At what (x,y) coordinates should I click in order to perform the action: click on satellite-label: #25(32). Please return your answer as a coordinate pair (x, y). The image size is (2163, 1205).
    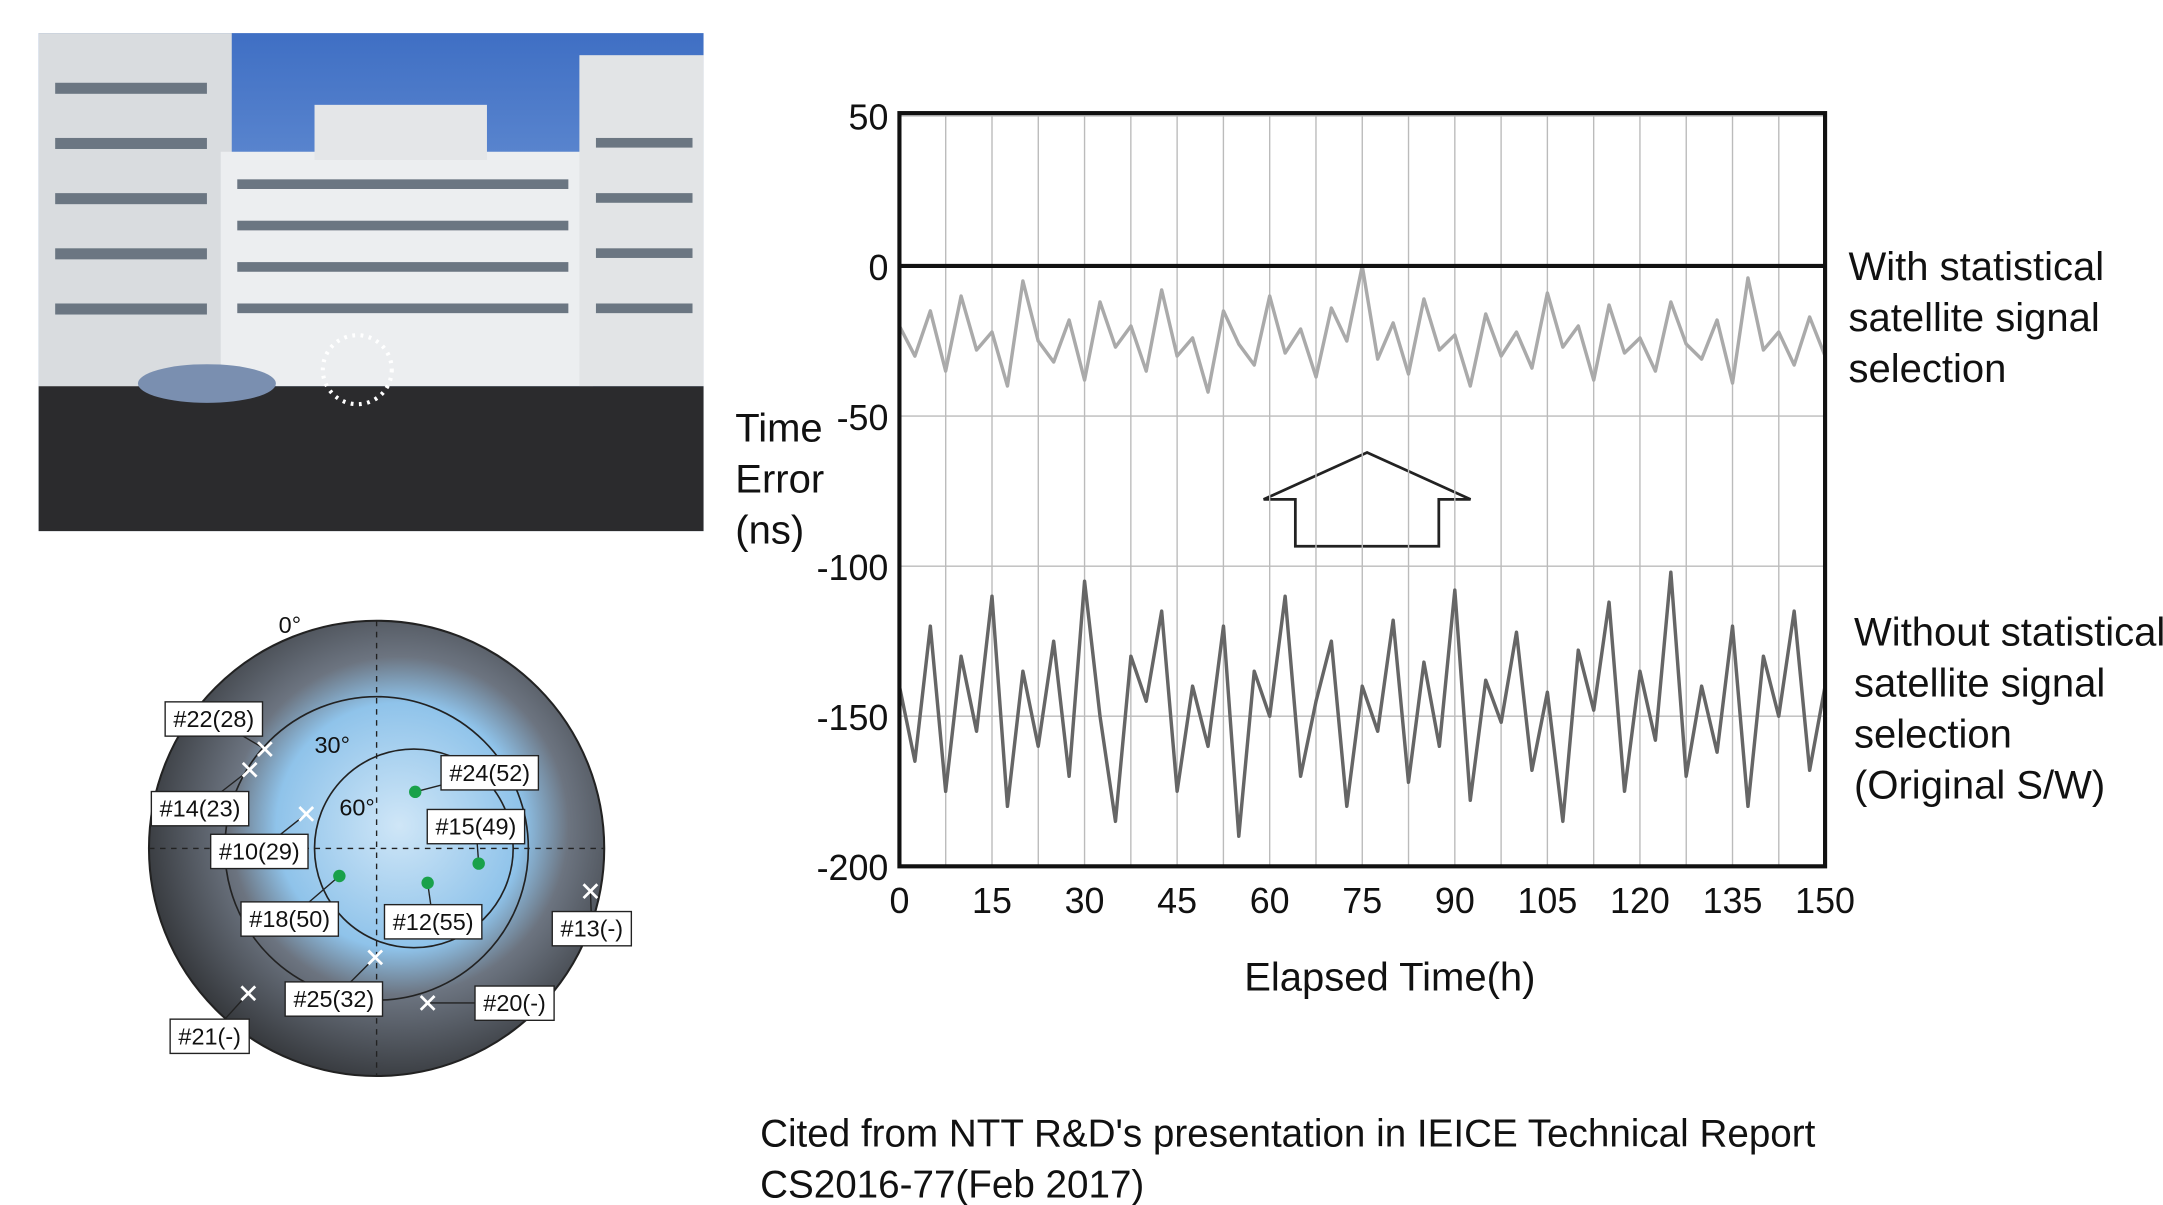
    Looking at the image, I should click on (333, 999).